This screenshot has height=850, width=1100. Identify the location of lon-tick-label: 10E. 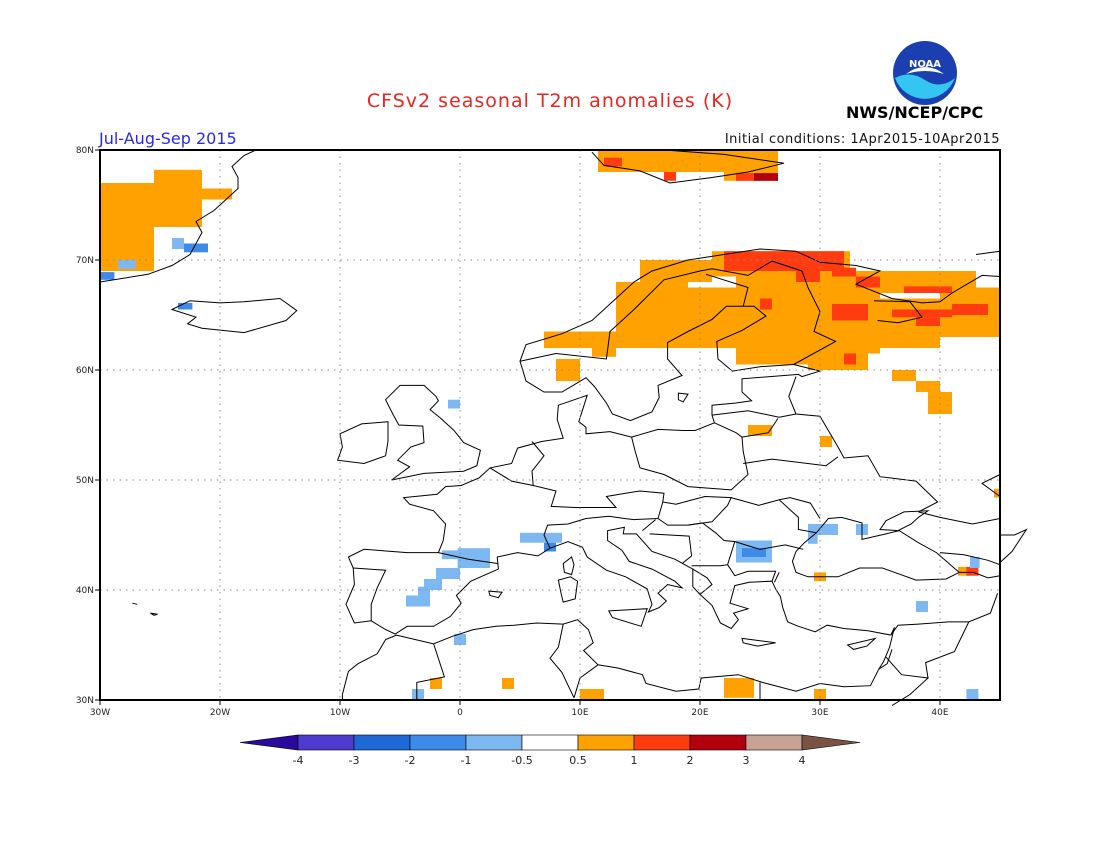
(579, 713).